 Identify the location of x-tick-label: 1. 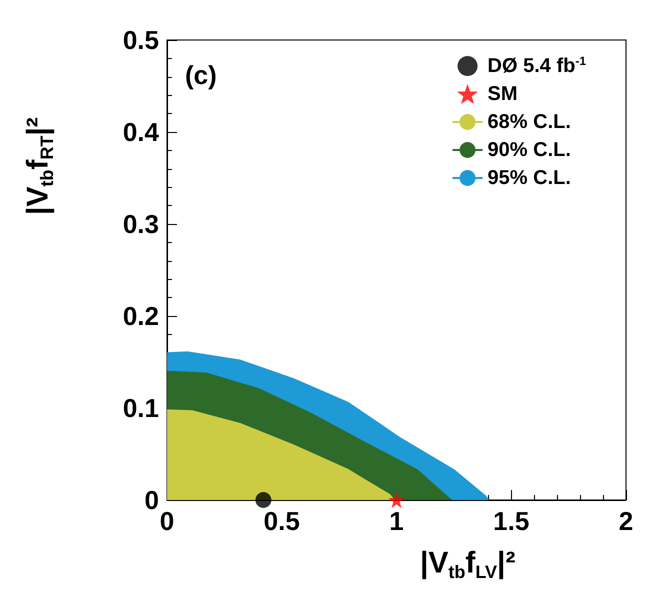
(396, 521).